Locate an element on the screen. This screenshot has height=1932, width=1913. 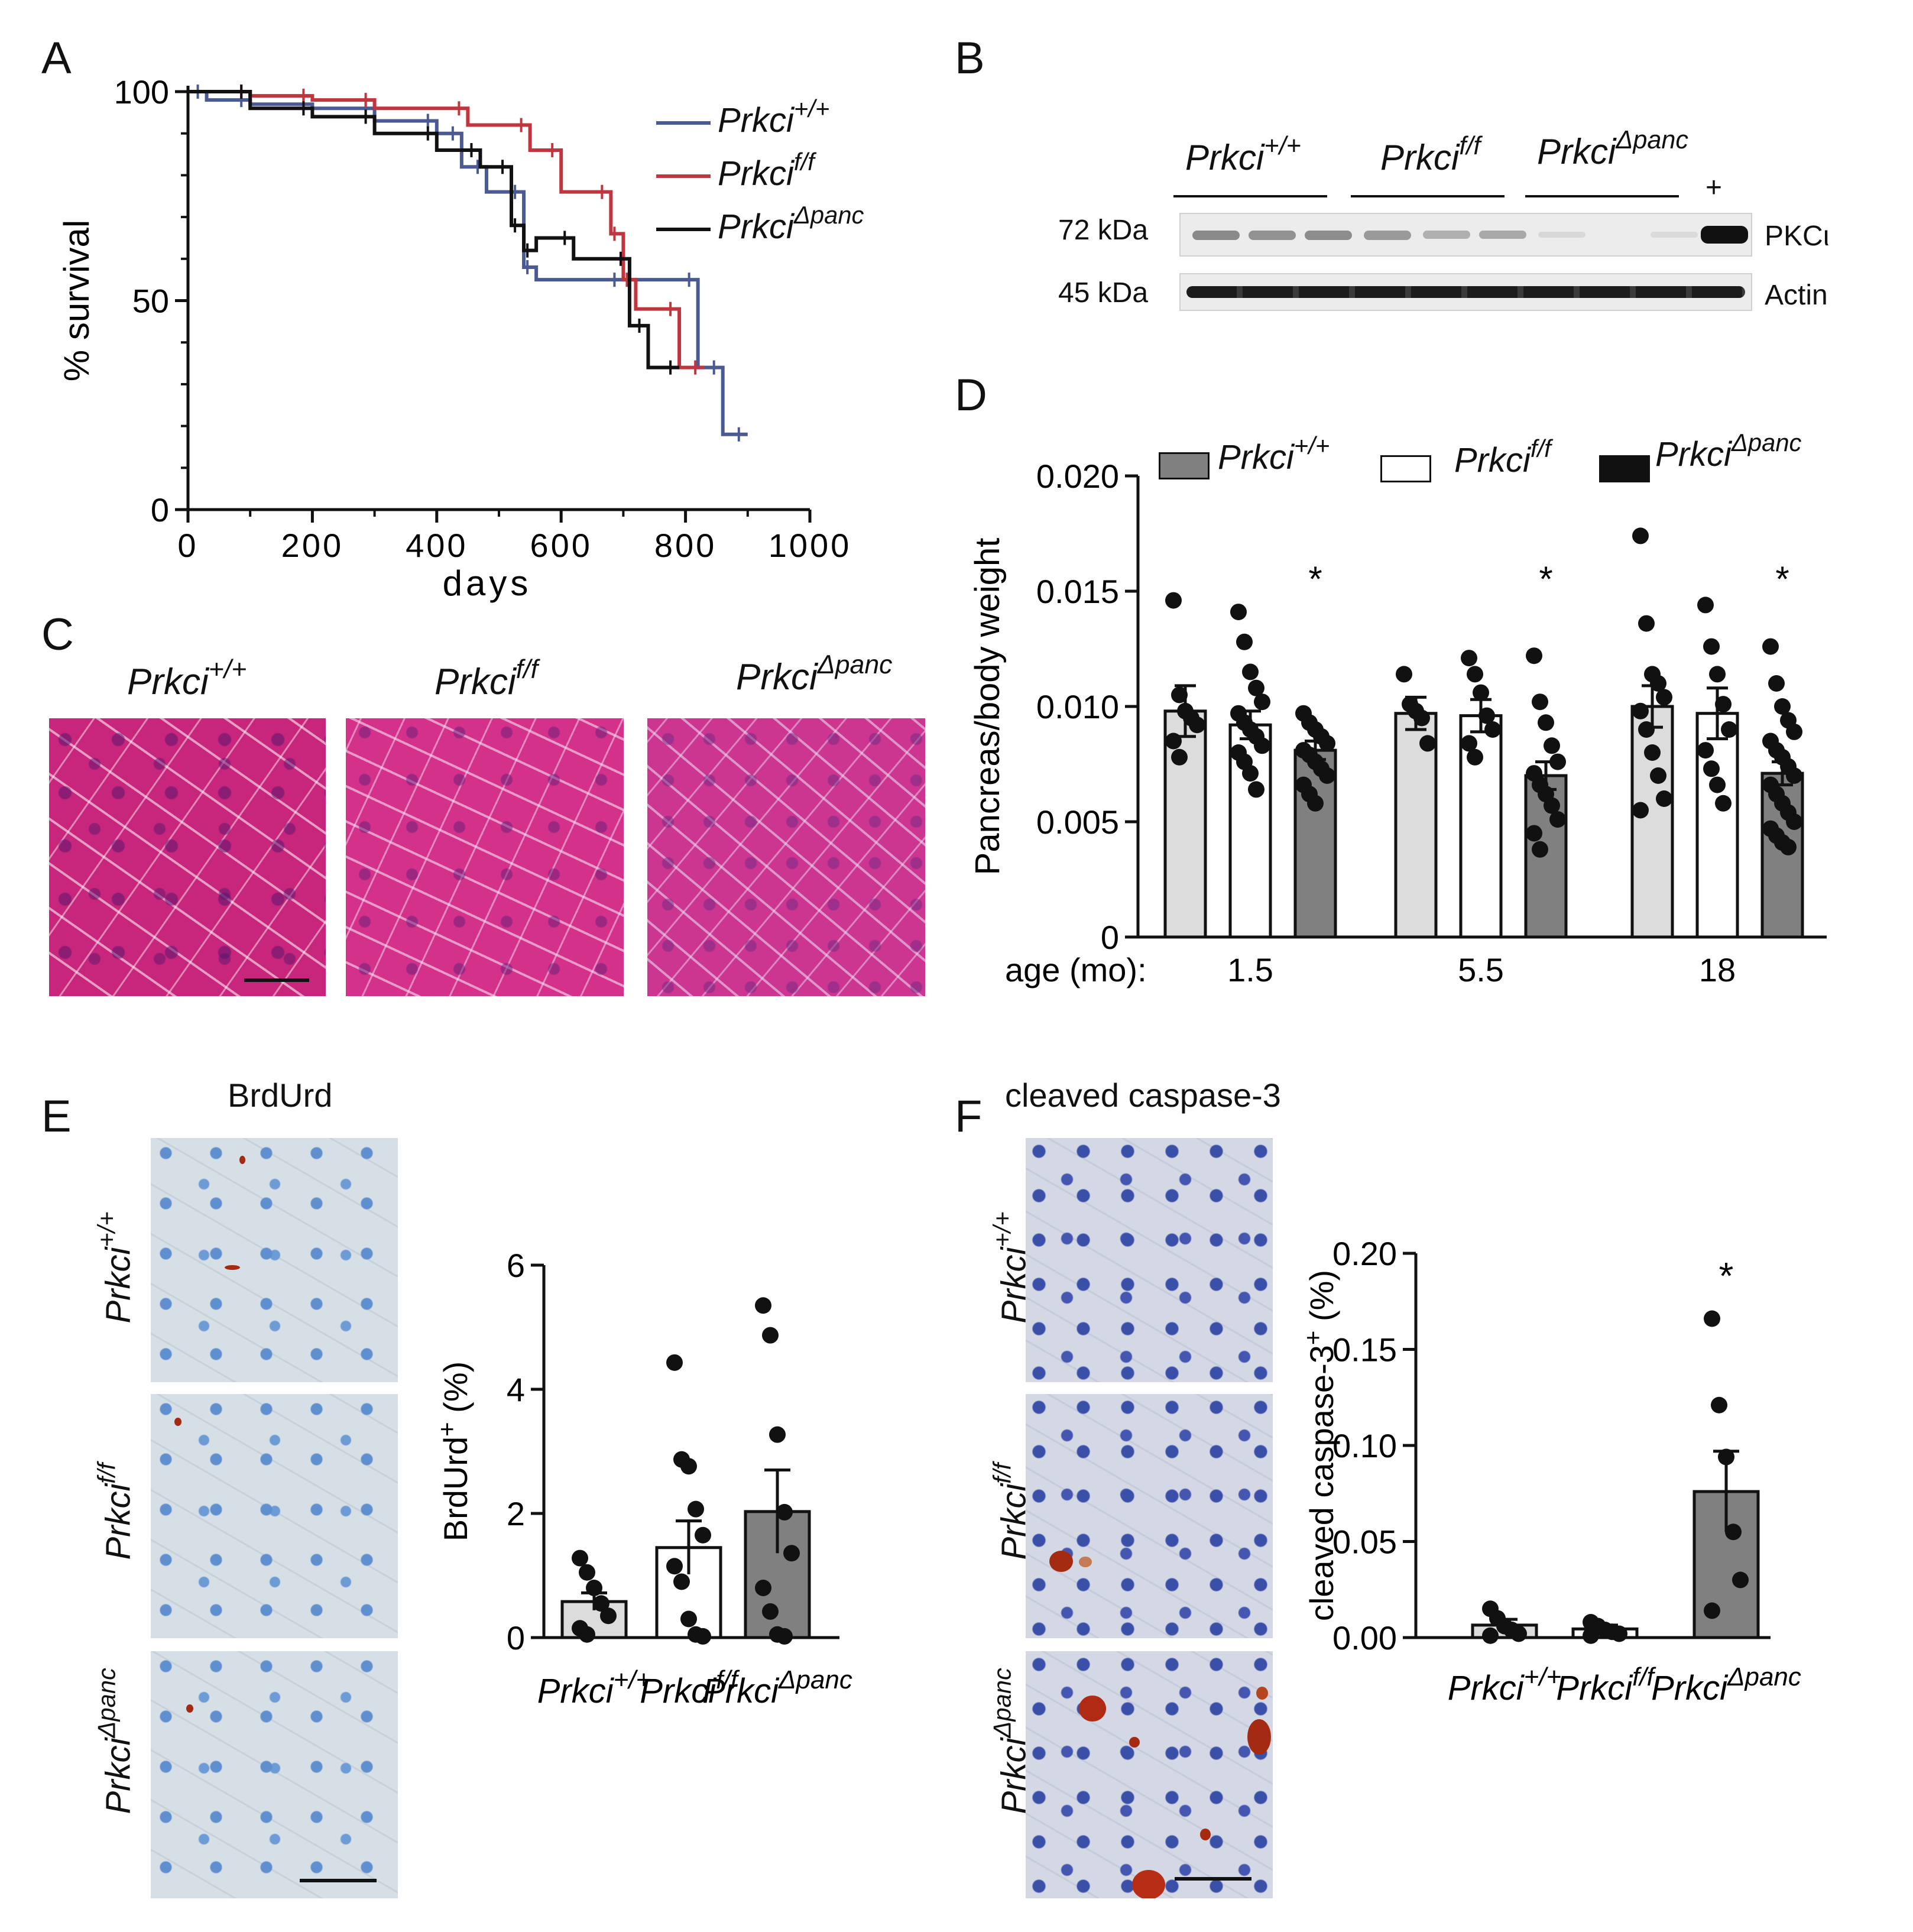
x-category-label: Prkcif/f is located at coordinates (1606, 1684).